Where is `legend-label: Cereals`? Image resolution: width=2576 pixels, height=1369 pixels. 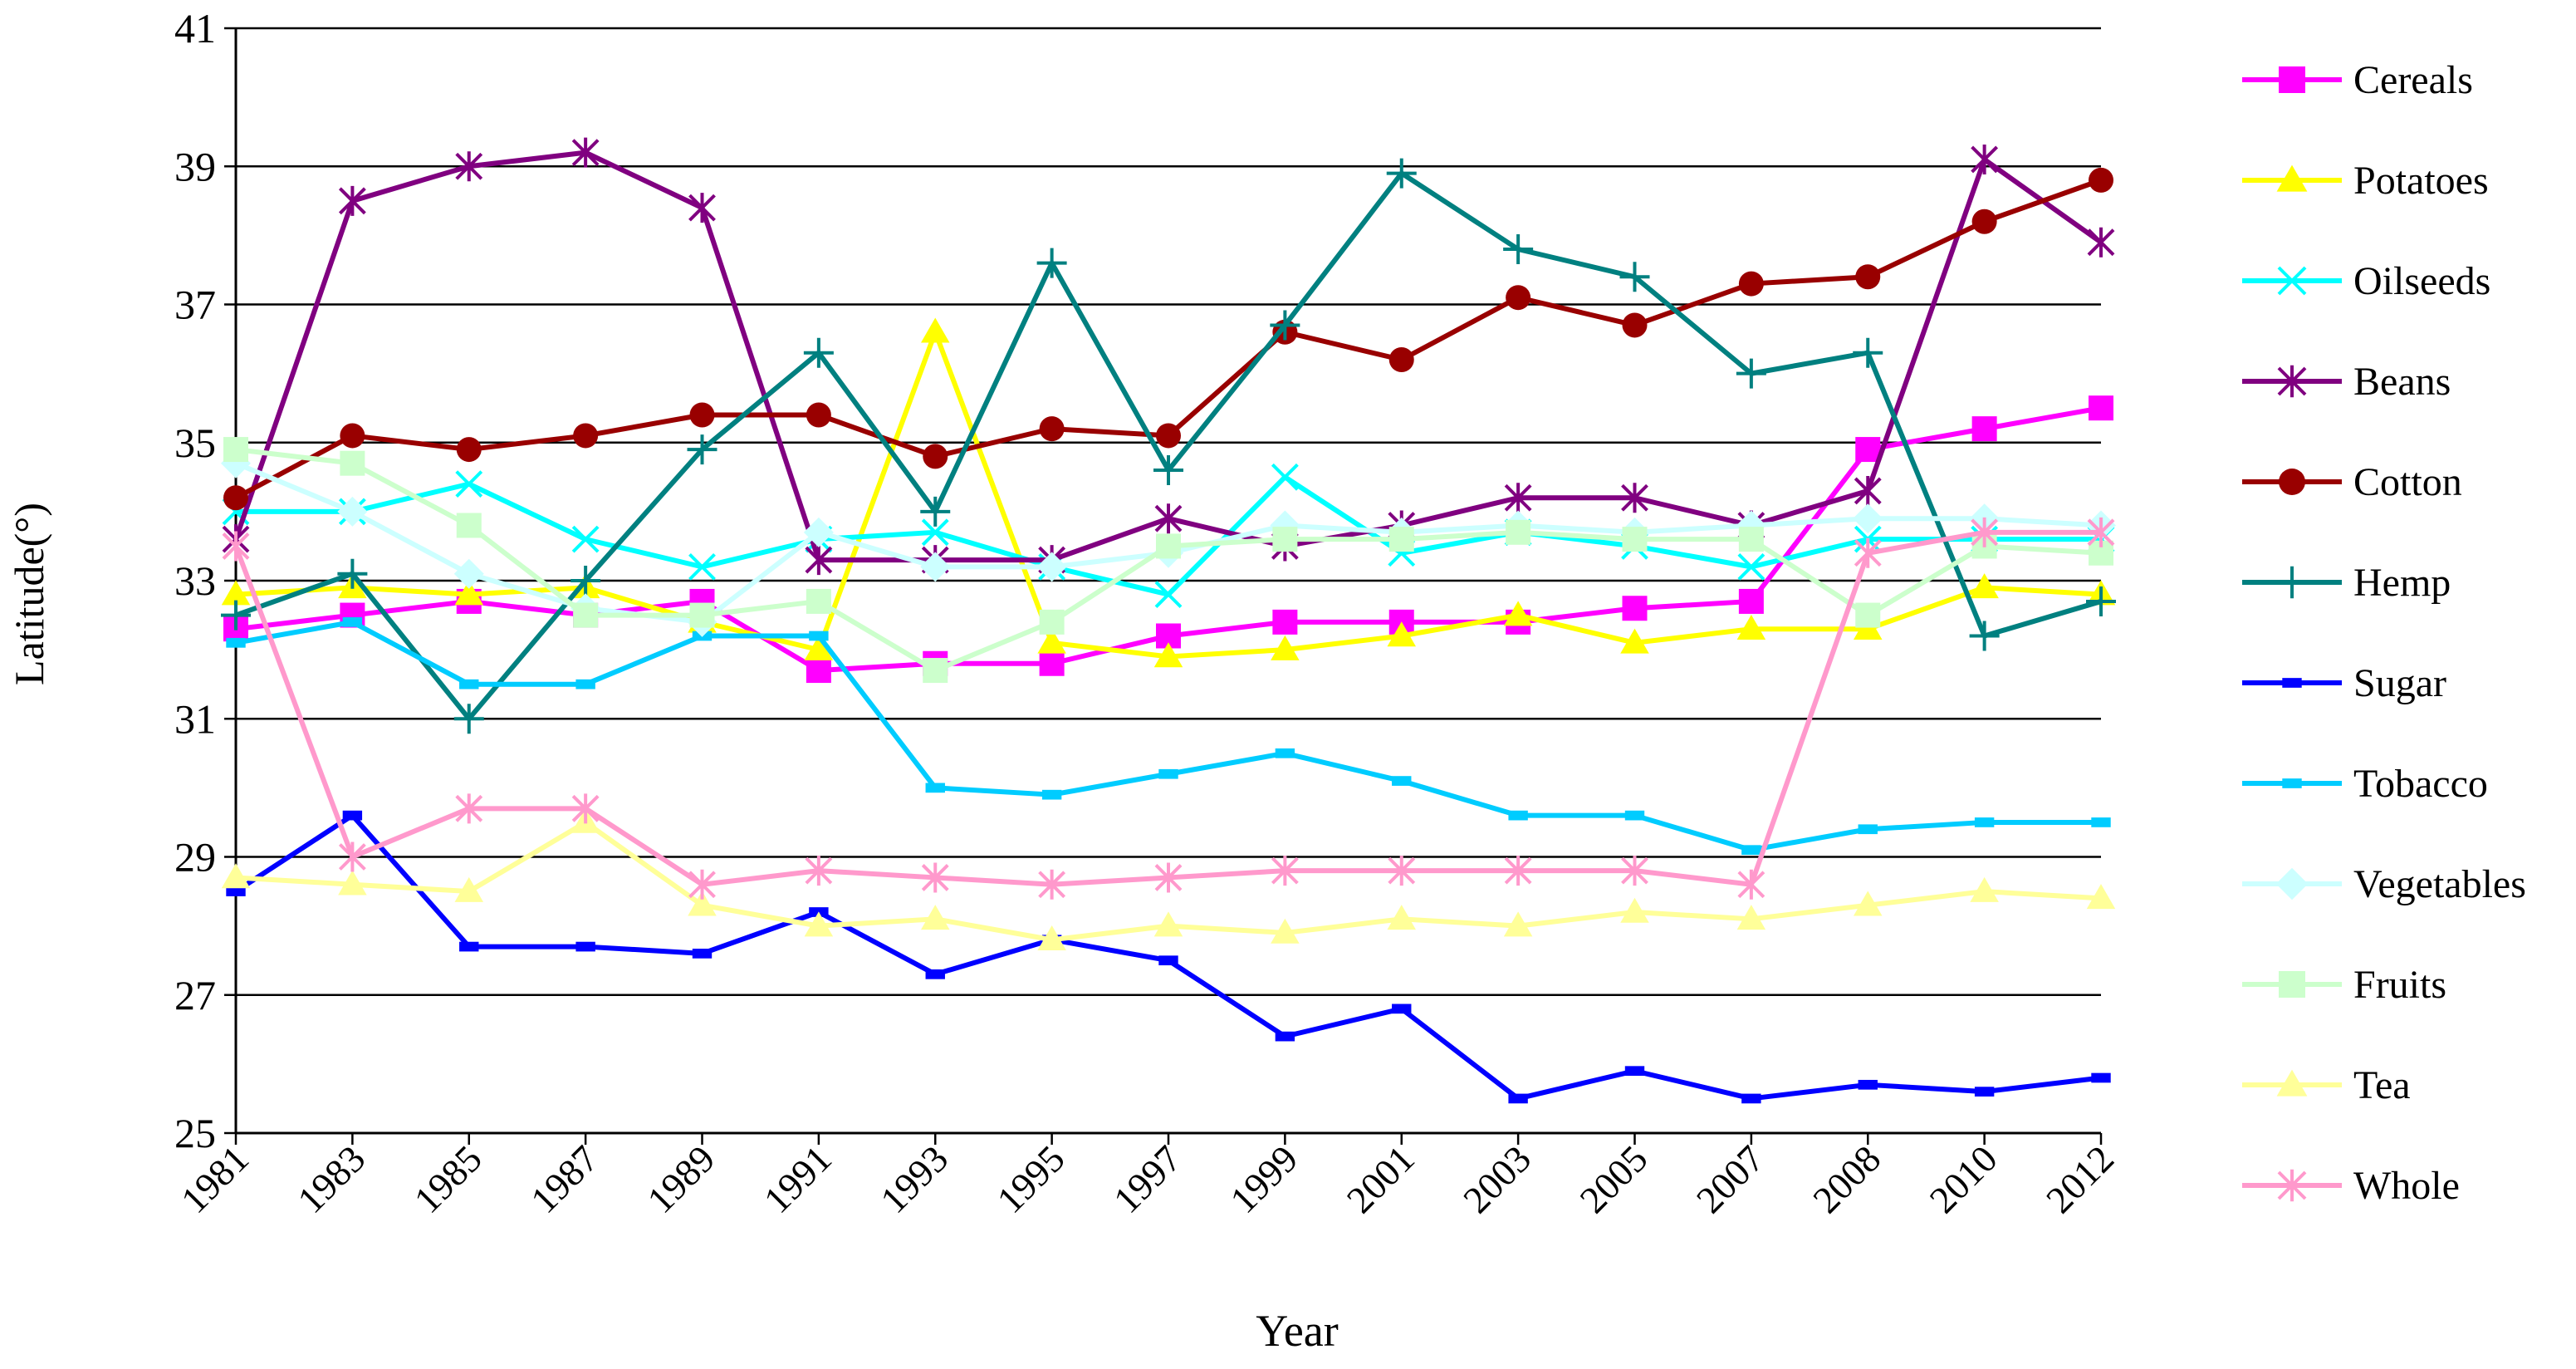 legend-label: Cereals is located at coordinates (2413, 80).